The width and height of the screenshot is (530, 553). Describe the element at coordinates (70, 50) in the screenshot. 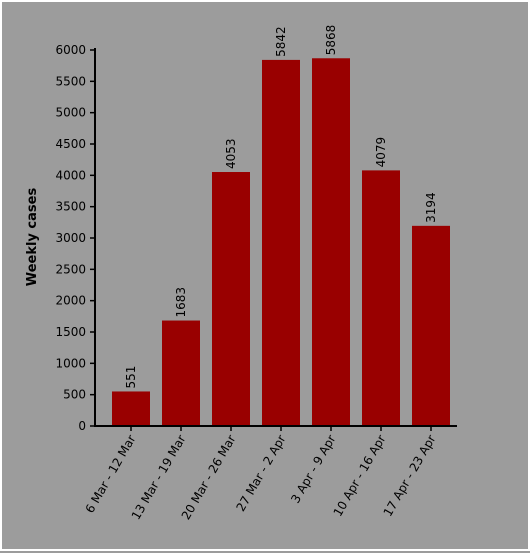

I see `y-tick-label: 6000` at that location.